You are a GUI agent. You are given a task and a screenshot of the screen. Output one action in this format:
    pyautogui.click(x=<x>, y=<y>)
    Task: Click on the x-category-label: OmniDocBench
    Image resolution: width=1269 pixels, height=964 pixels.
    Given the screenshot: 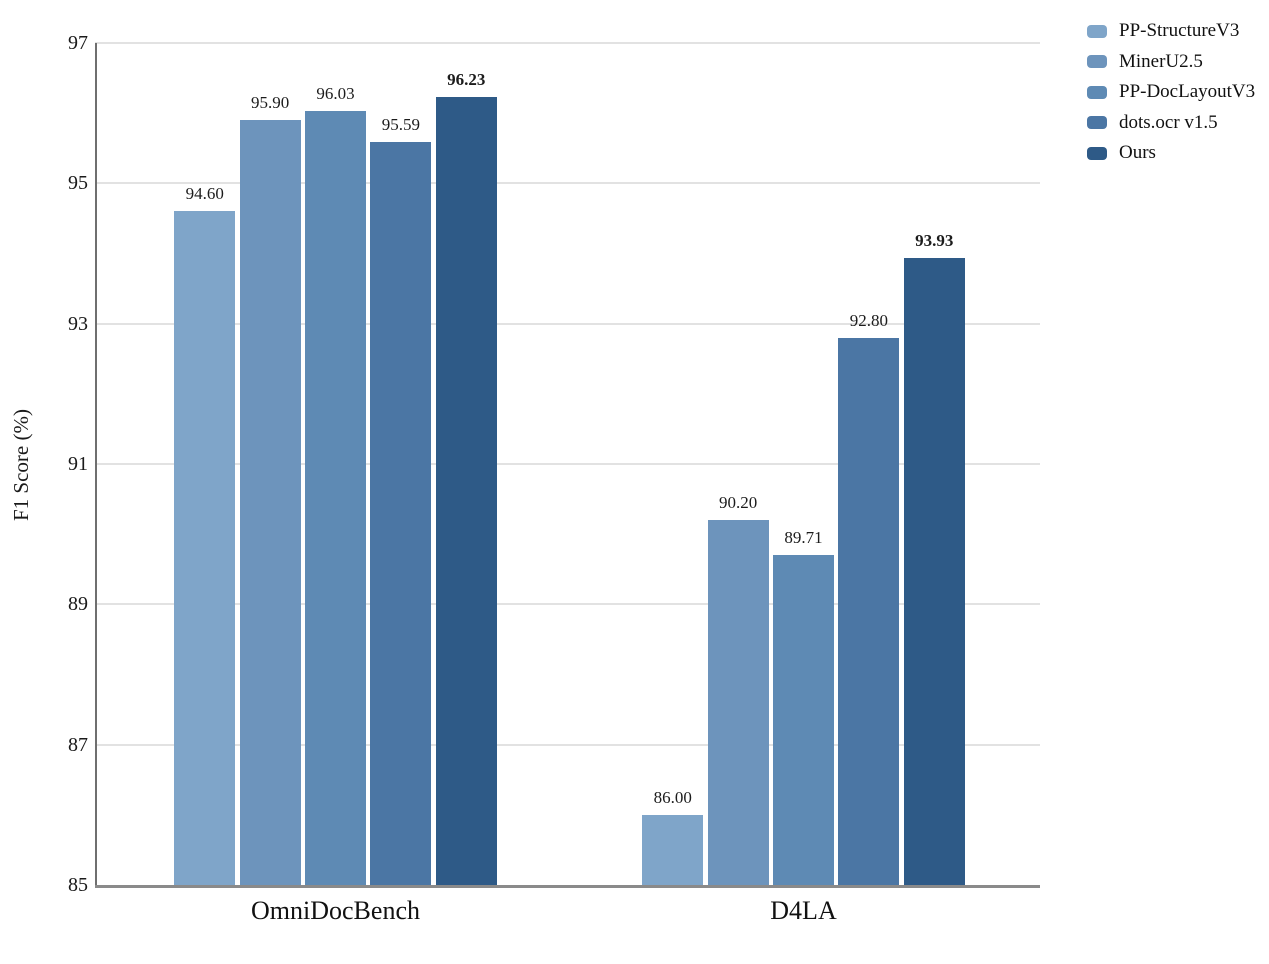 What is the action you would take?
    pyautogui.click(x=335, y=910)
    